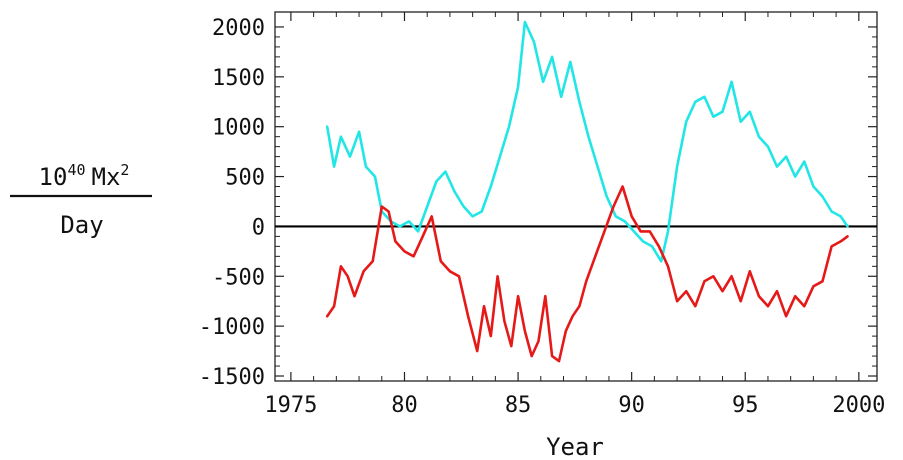 Image resolution: width=903 pixels, height=460 pixels. What do you see at coordinates (81, 200) in the screenshot?
I see `y-axis-title: 1040 Mx2 Day` at bounding box center [81, 200].